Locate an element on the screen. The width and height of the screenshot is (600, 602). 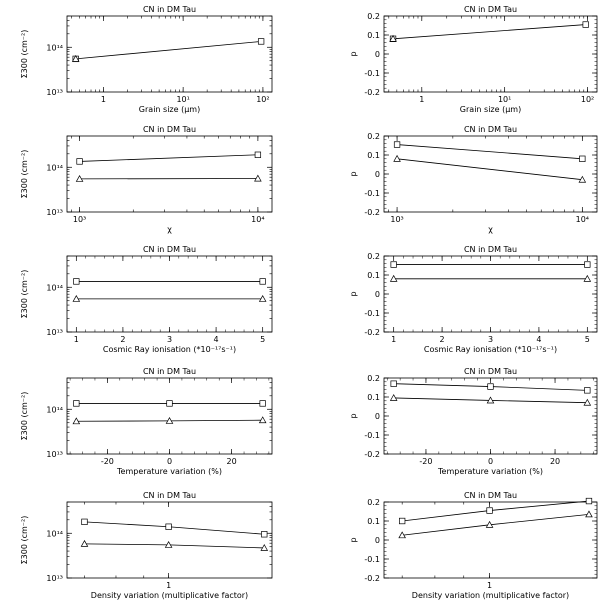
x-tick-label: 10³ is located at coordinates (79, 219).